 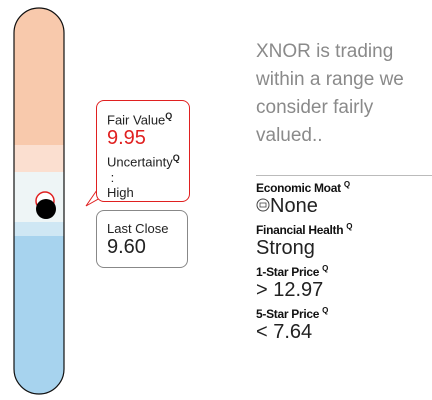 What do you see at coordinates (136, 120) in the screenshot?
I see `label: Fair Value` at bounding box center [136, 120].